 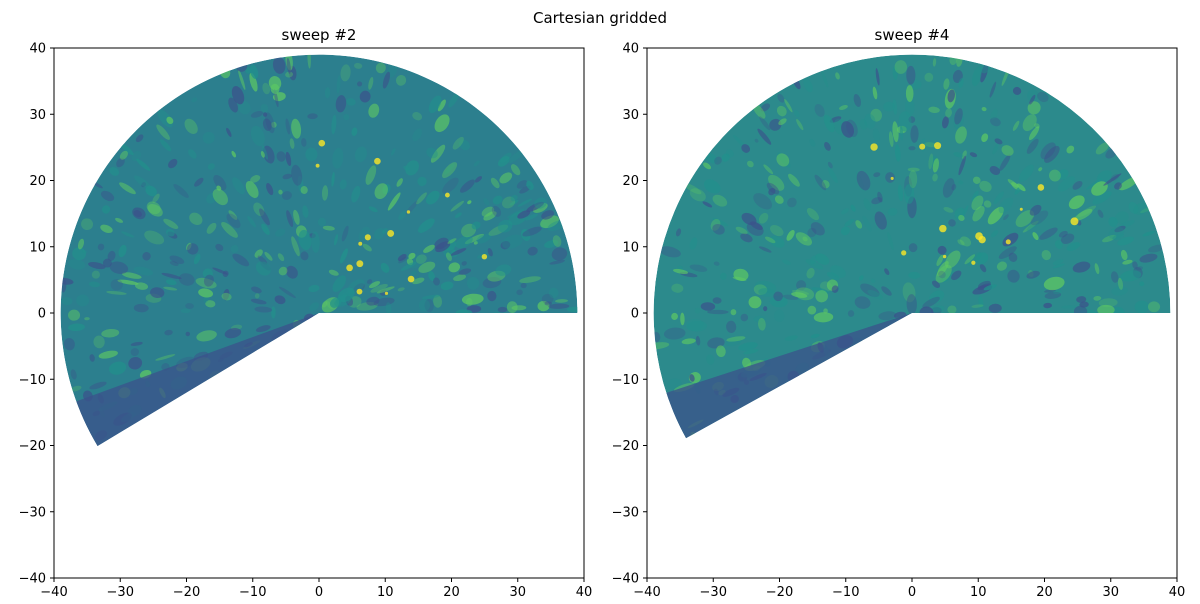 I want to click on low-reflectivity-wedge, so click(x=197, y=380).